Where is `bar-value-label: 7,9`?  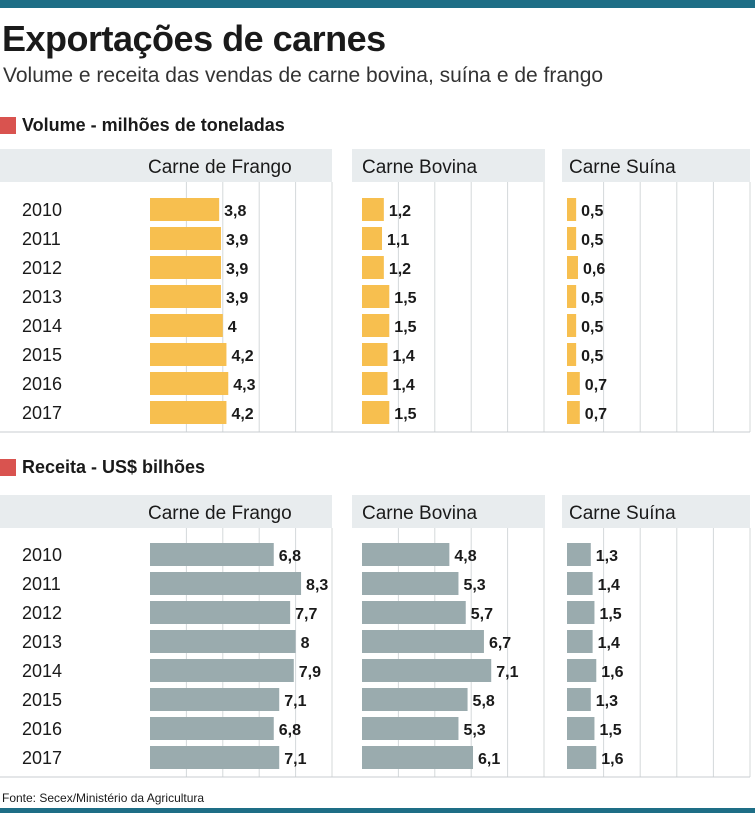
bar-value-label: 7,9 is located at coordinates (310, 672).